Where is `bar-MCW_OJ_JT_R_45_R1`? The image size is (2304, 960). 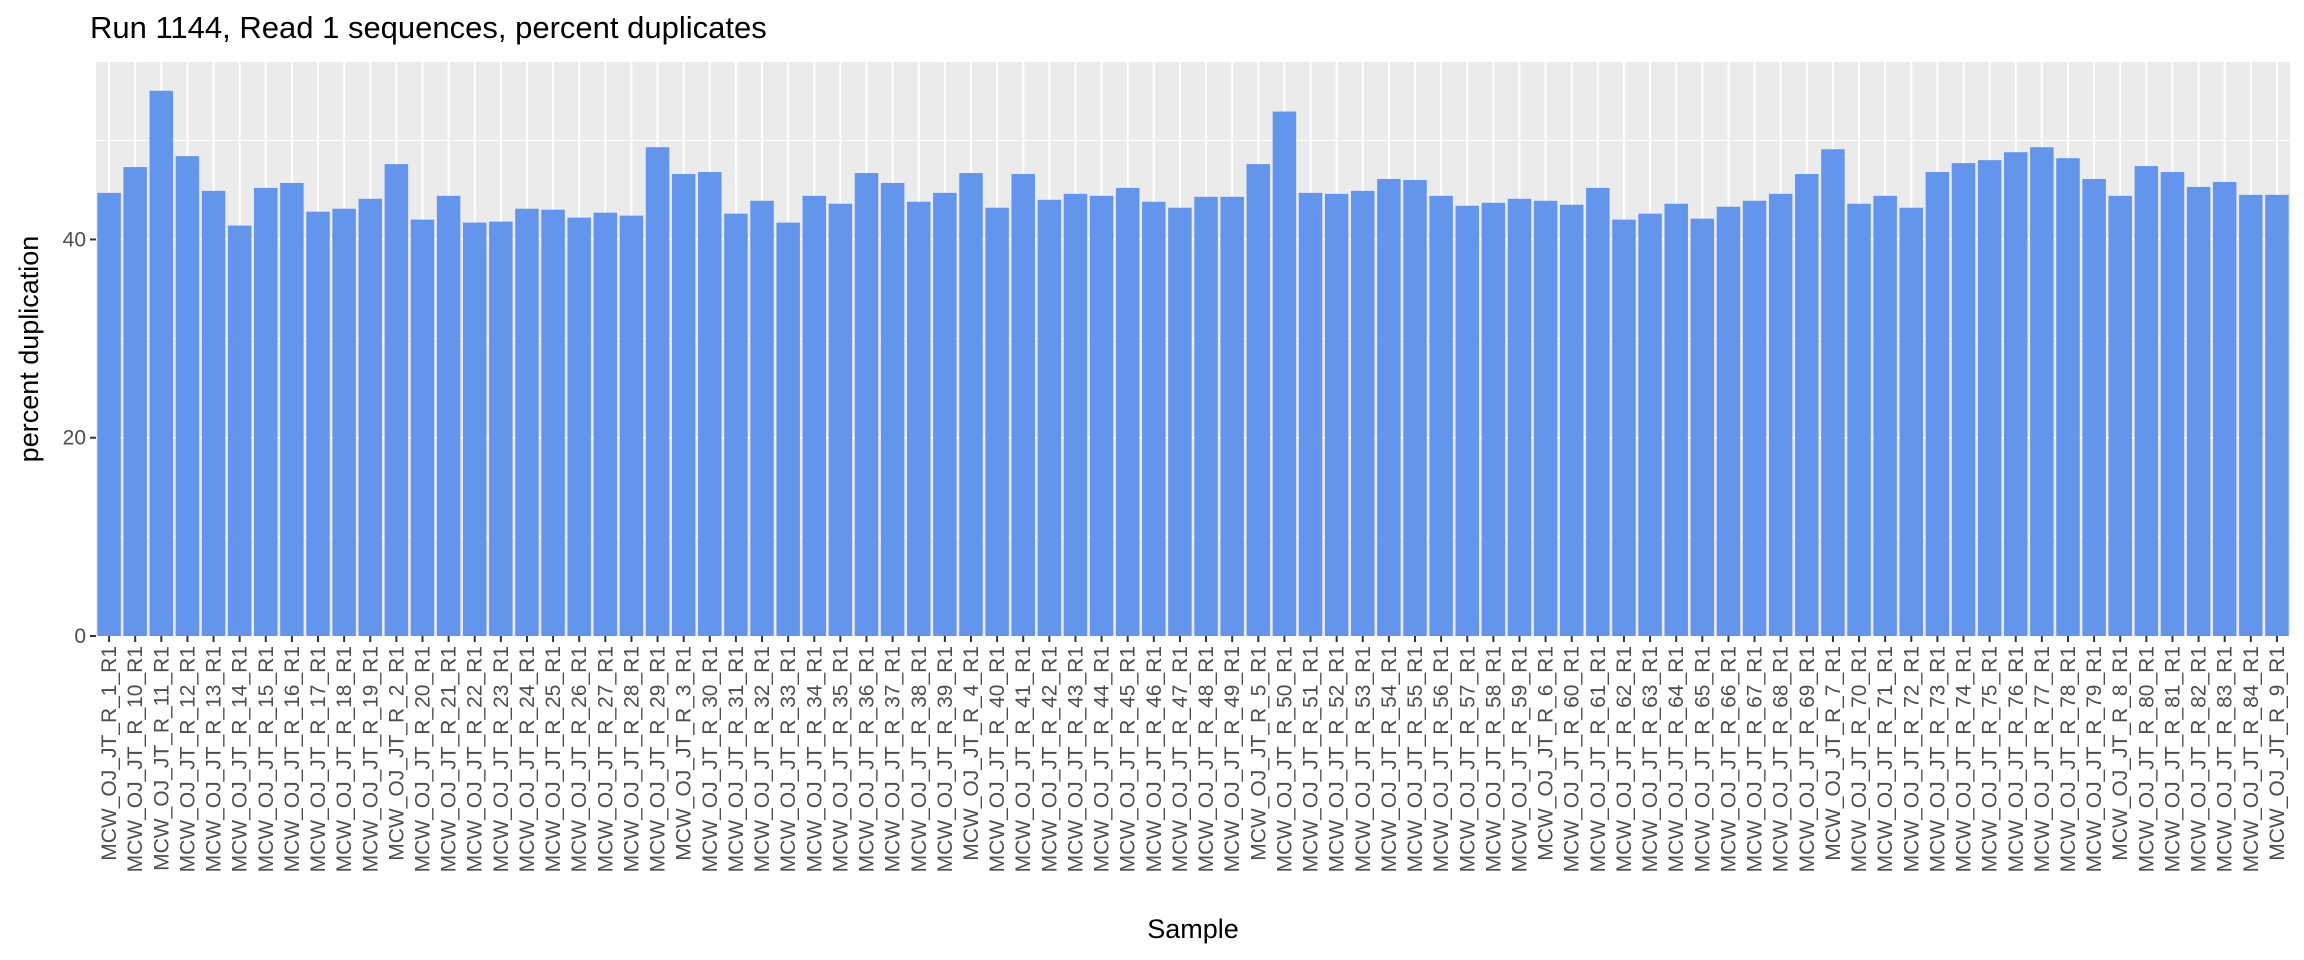 bar-MCW_OJ_JT_R_45_R1 is located at coordinates (1127, 412).